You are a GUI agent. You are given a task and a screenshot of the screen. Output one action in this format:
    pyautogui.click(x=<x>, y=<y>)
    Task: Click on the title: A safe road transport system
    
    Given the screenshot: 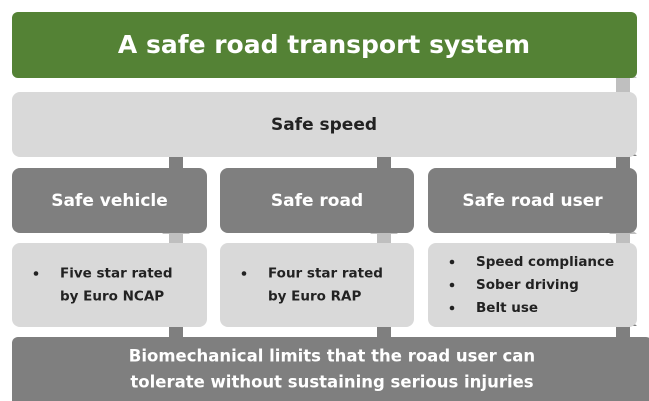 What is the action you would take?
    pyautogui.click(x=324, y=44)
    